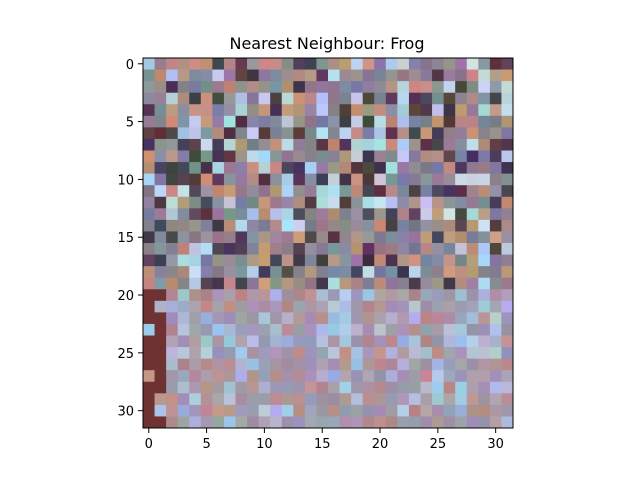 Image resolution: width=640 pixels, height=480 pixels. Describe the element at coordinates (130, 65) in the screenshot. I see `y-tick-label: 0` at that location.